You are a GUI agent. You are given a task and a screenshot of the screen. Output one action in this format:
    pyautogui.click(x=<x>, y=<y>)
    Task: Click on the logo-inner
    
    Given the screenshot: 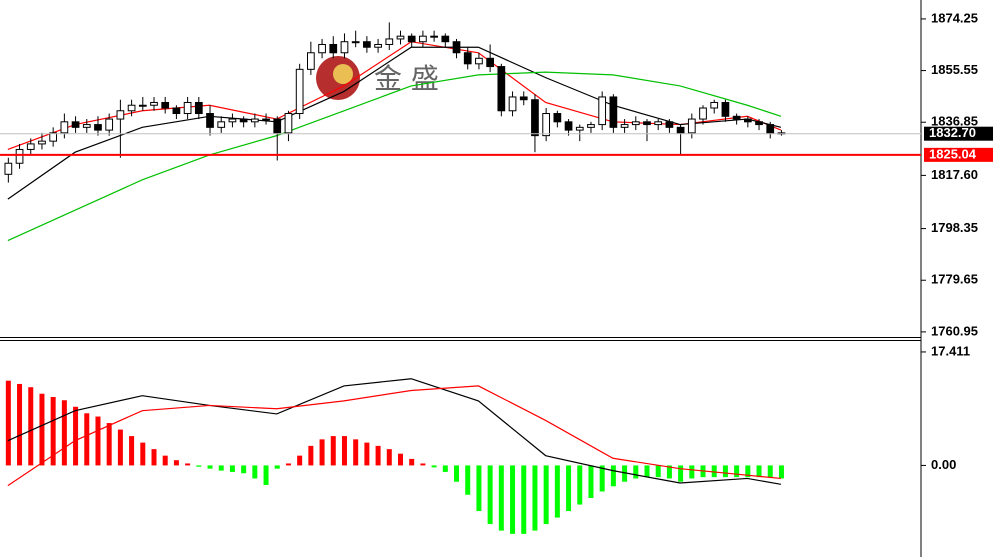 What is the action you would take?
    pyautogui.click(x=343, y=74)
    